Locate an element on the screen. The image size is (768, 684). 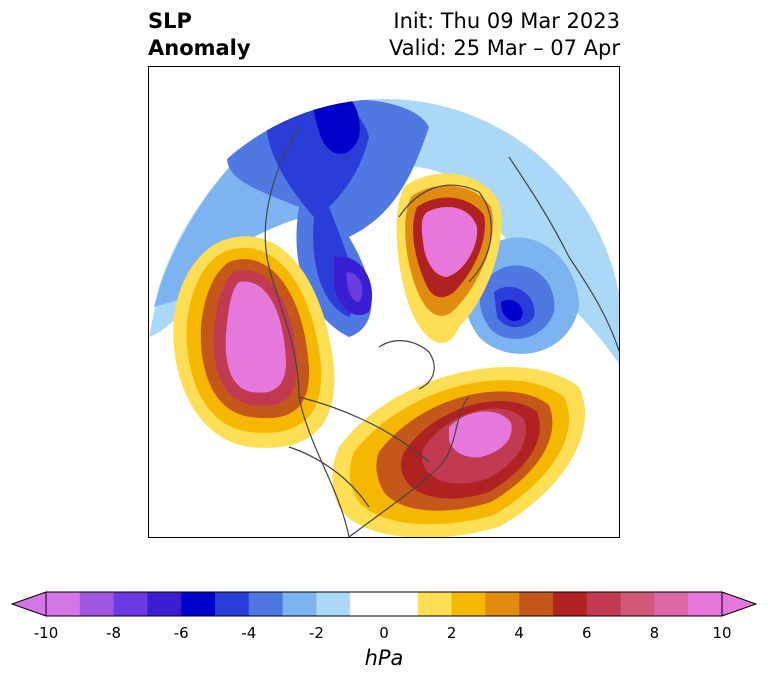
tick-label: -4 is located at coordinates (249, 633).